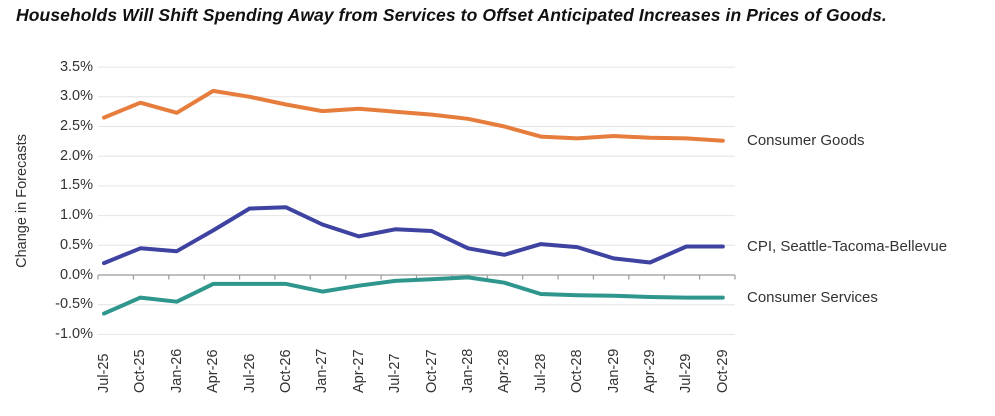 The image size is (995, 416). What do you see at coordinates (431, 371) in the screenshot?
I see `x-tick-label: Oct-27` at bounding box center [431, 371].